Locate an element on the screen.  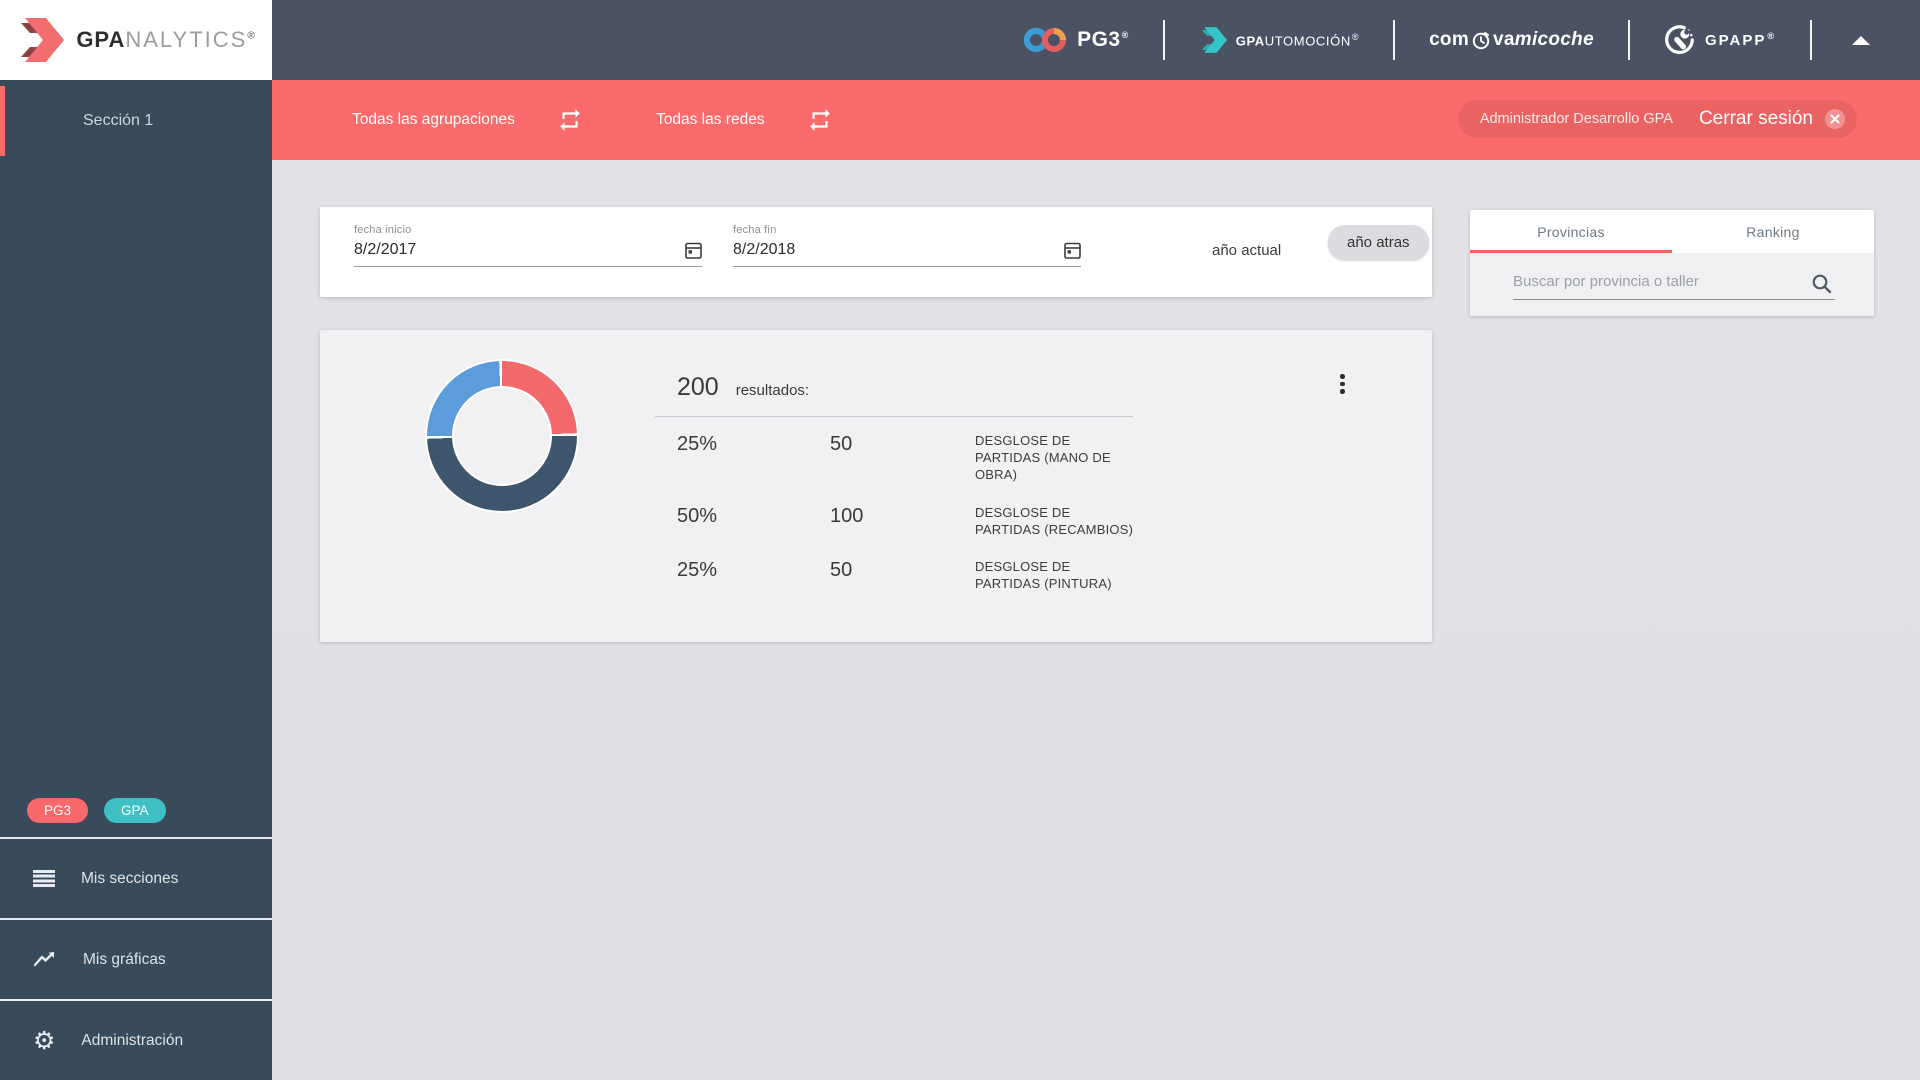
brand-text: GPANALYTICS® is located at coordinates (166, 39).